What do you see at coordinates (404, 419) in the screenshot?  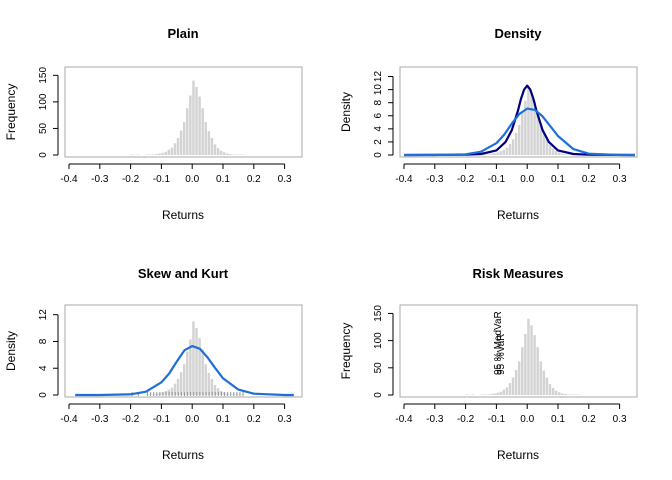 I see `x-tick-label: -0.4` at bounding box center [404, 419].